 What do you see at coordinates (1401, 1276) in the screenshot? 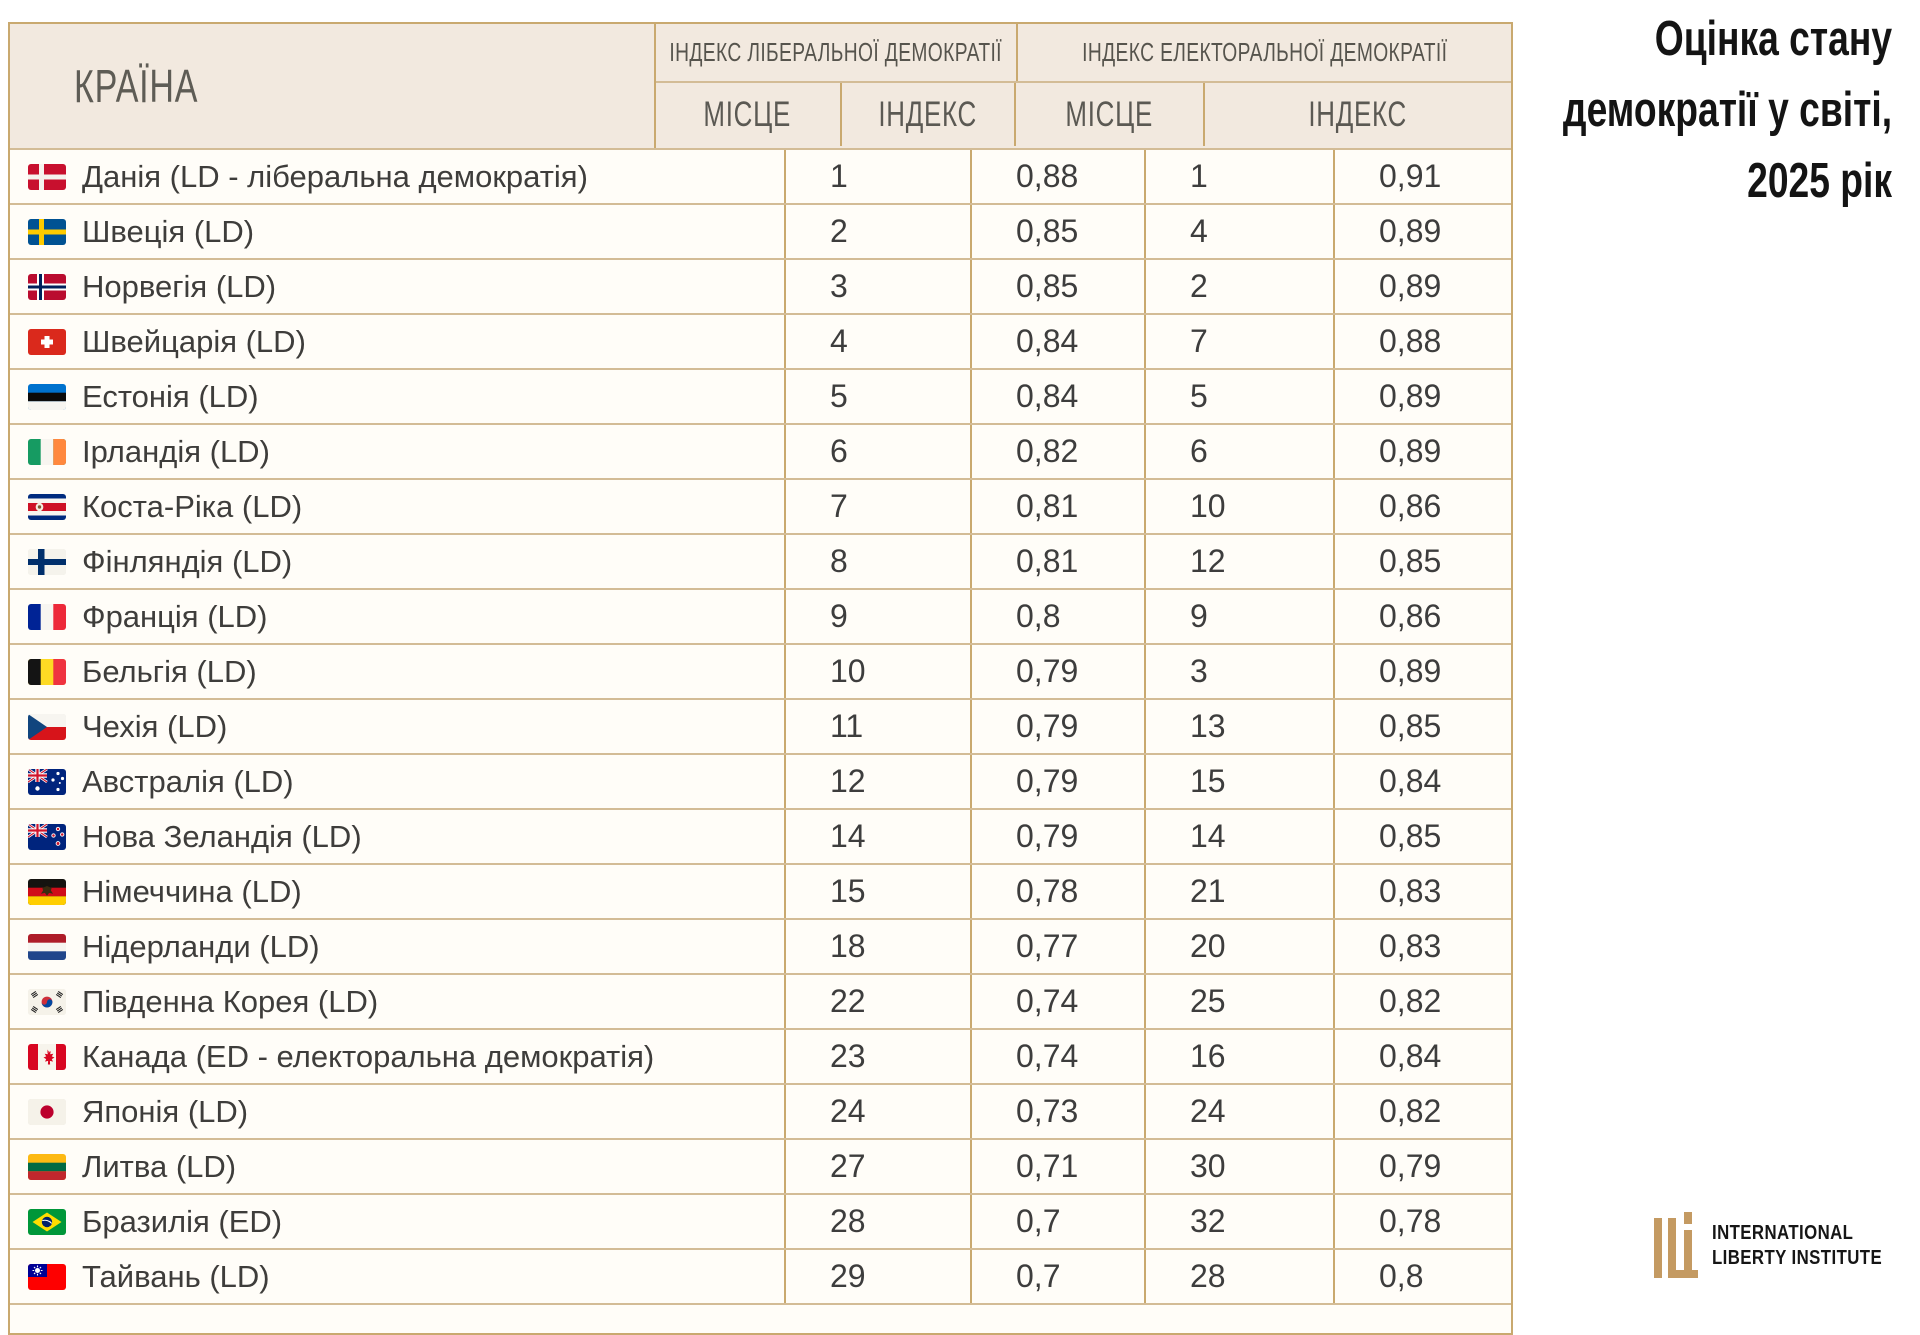
I see `ed-index-value: 0,8` at bounding box center [1401, 1276].